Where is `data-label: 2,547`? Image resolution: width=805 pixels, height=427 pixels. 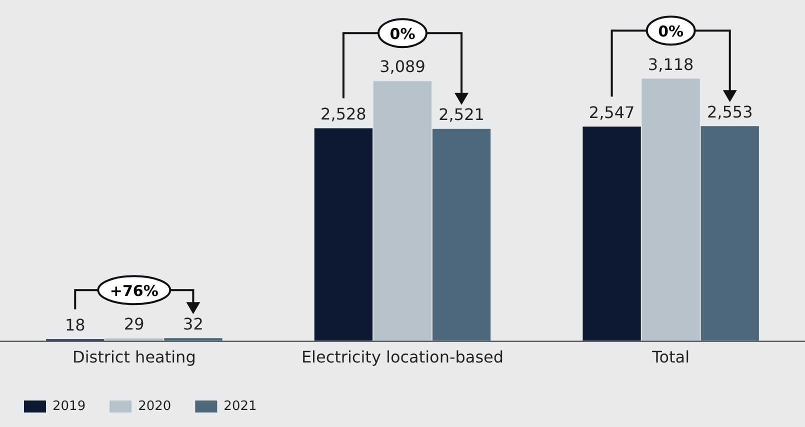 data-label: 2,547 is located at coordinates (611, 112).